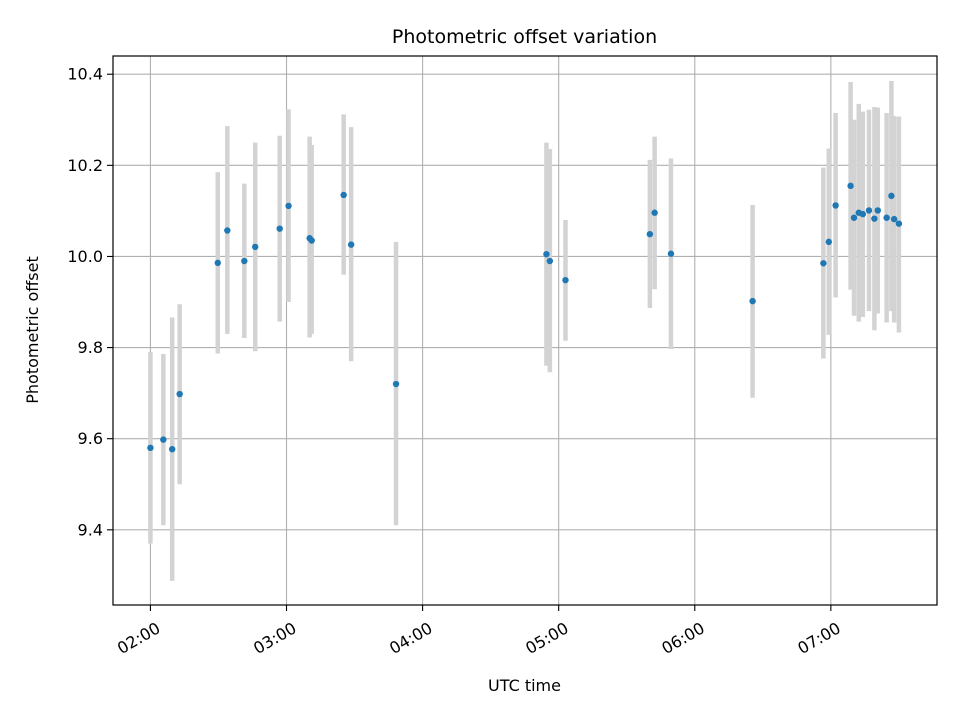  I want to click on x-axis-title: UTC time, so click(524, 685).